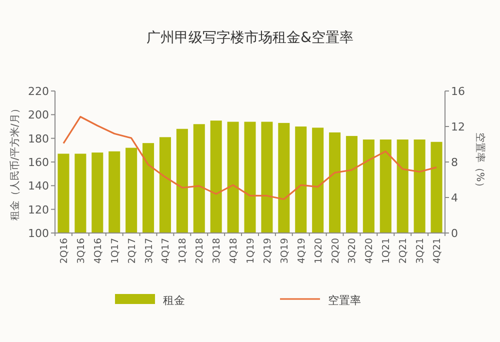  I want to click on y-tick-label: 160, so click(38, 162).